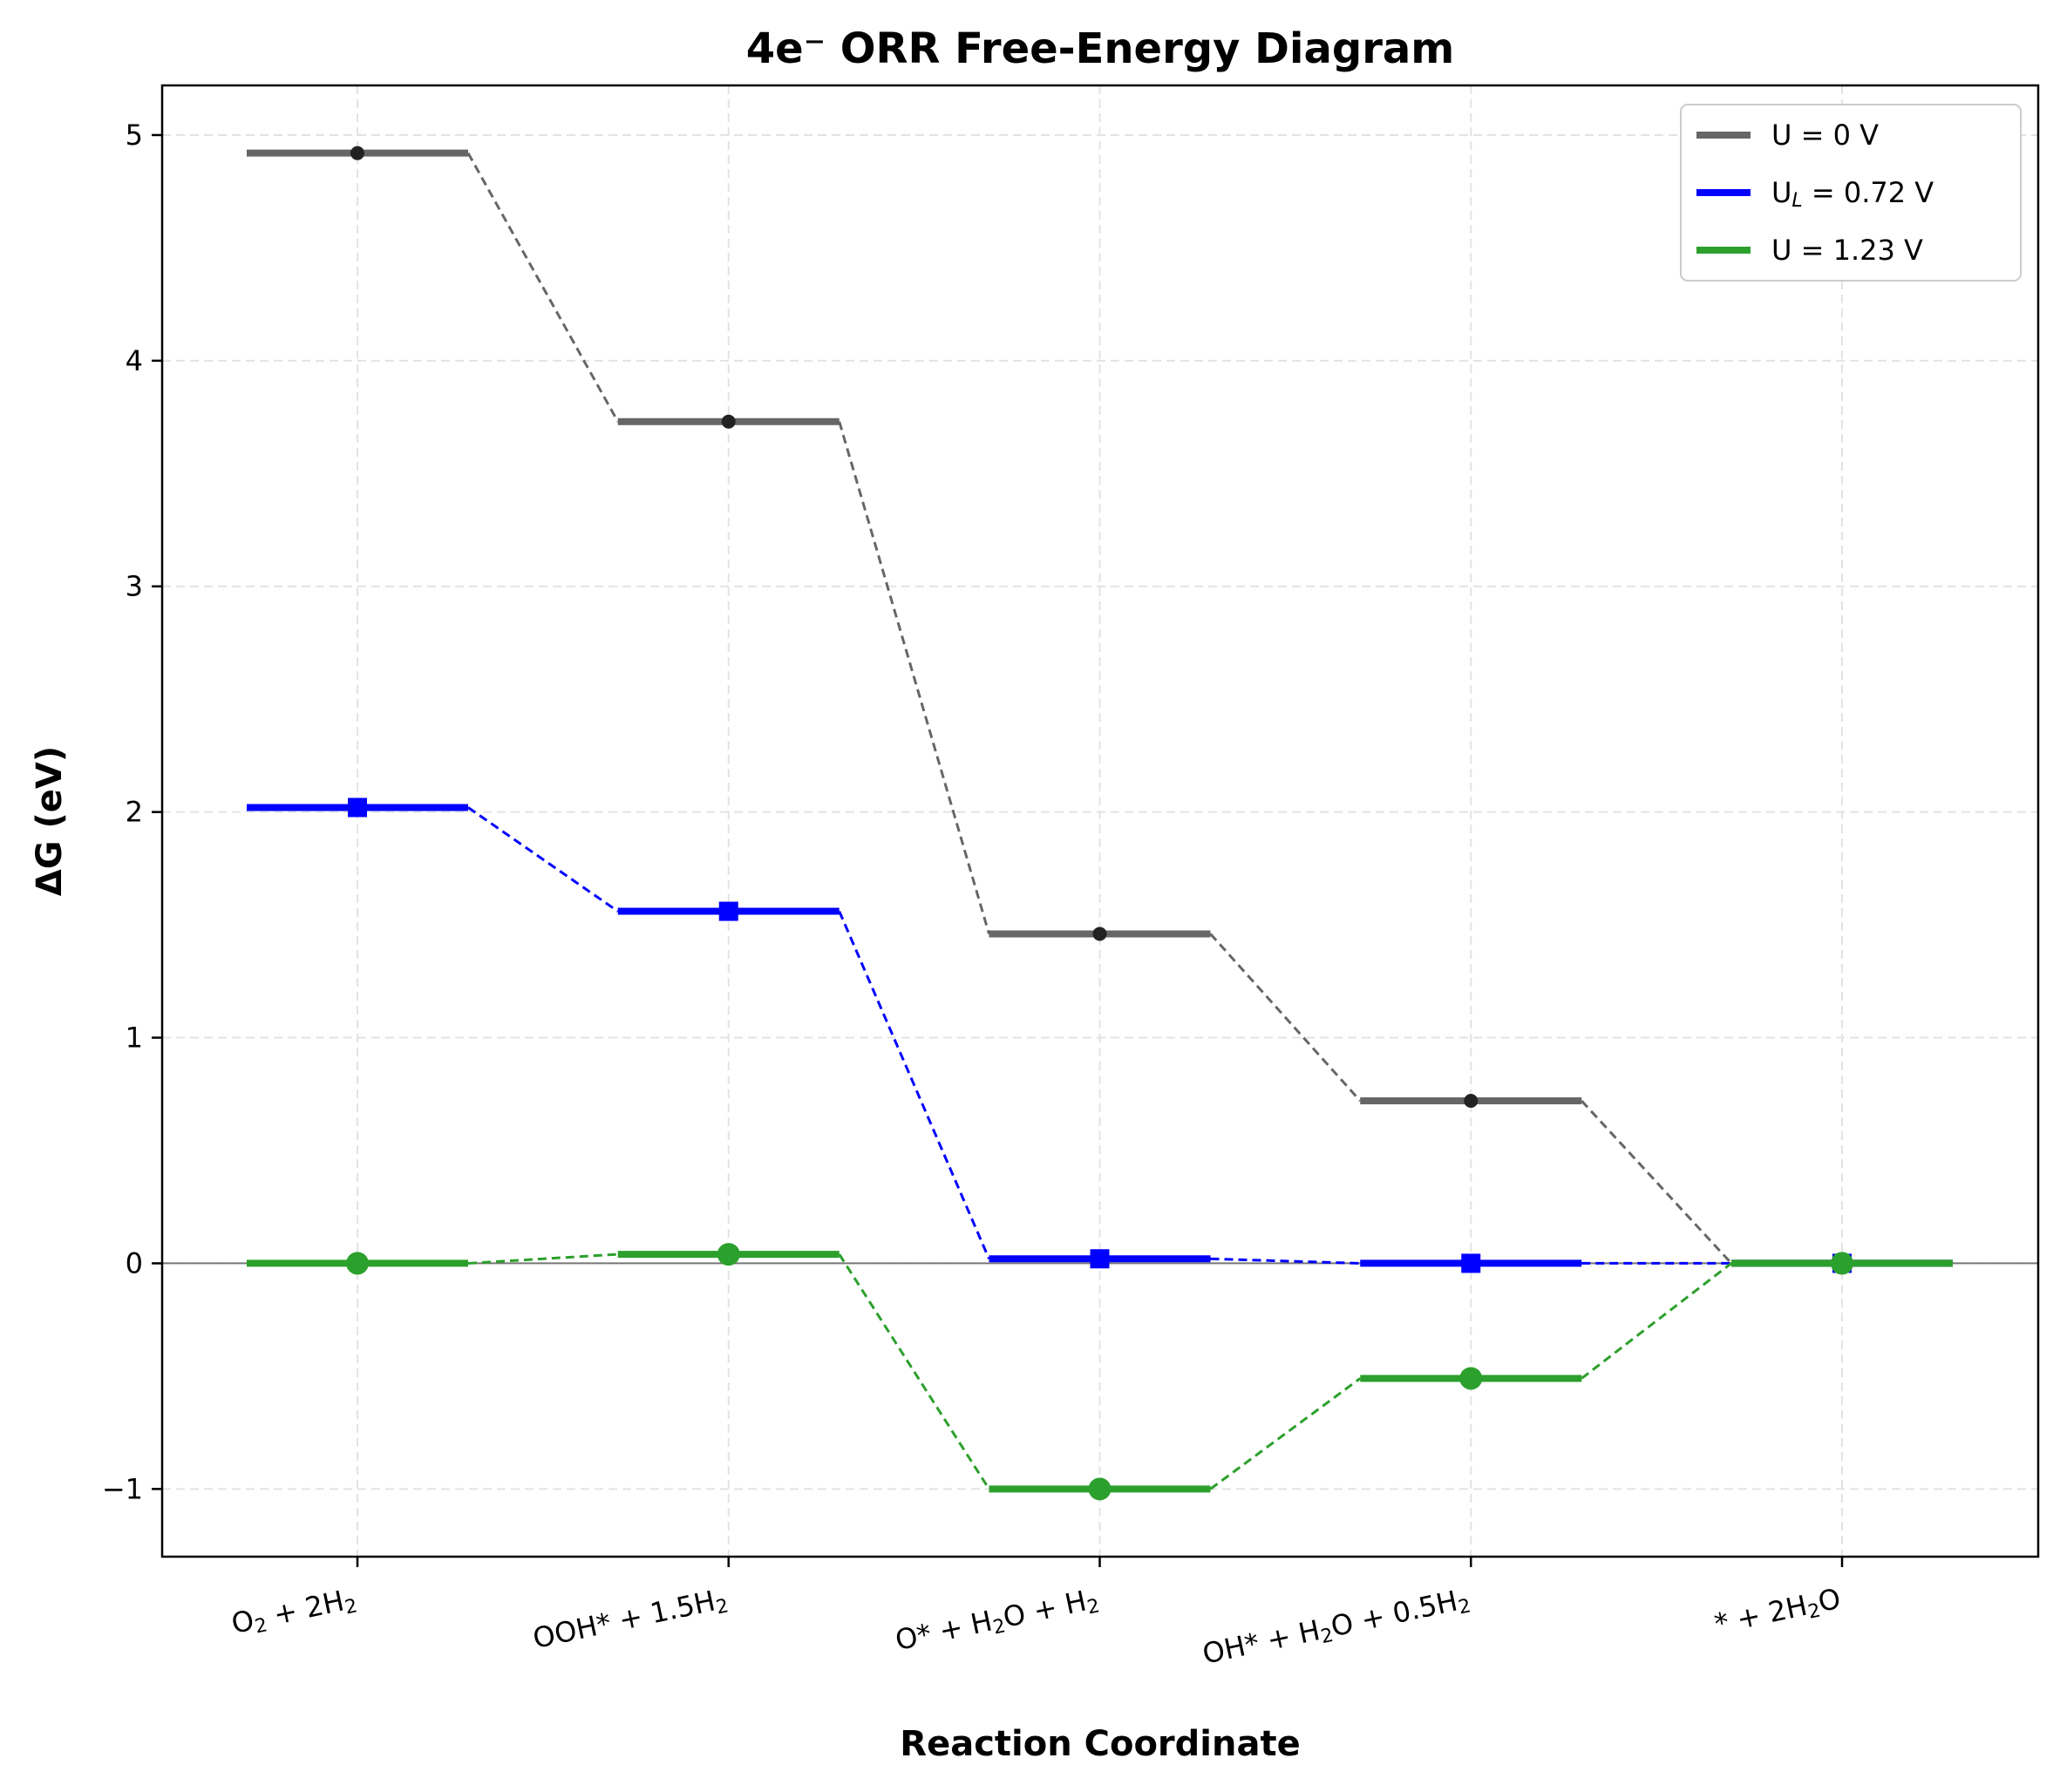 The width and height of the screenshot is (2060, 1792). Describe the element at coordinates (997, 1621) in the screenshot. I see `x-tick-label: O* + H2O + H2` at that location.